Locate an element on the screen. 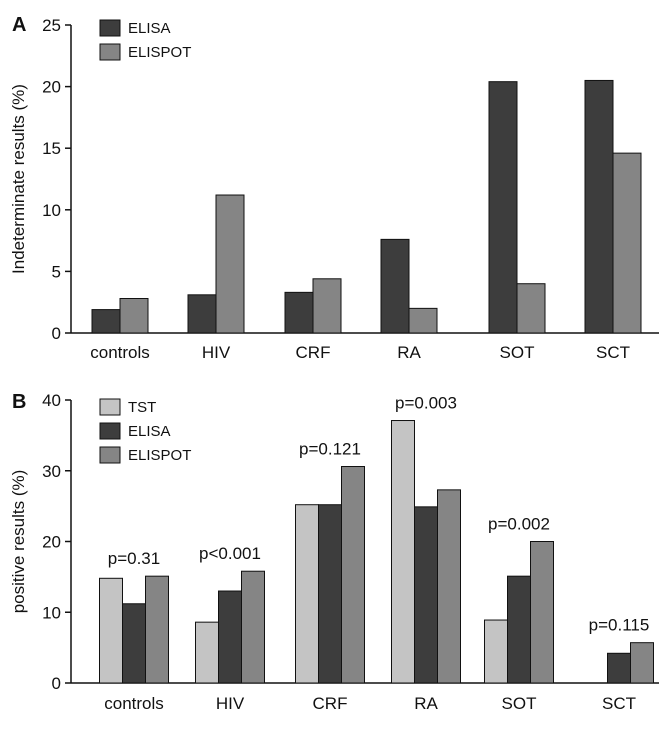 Image resolution: width=659 pixels, height=738 pixels. panel-a-bar-hiv-elisa is located at coordinates (202, 314).